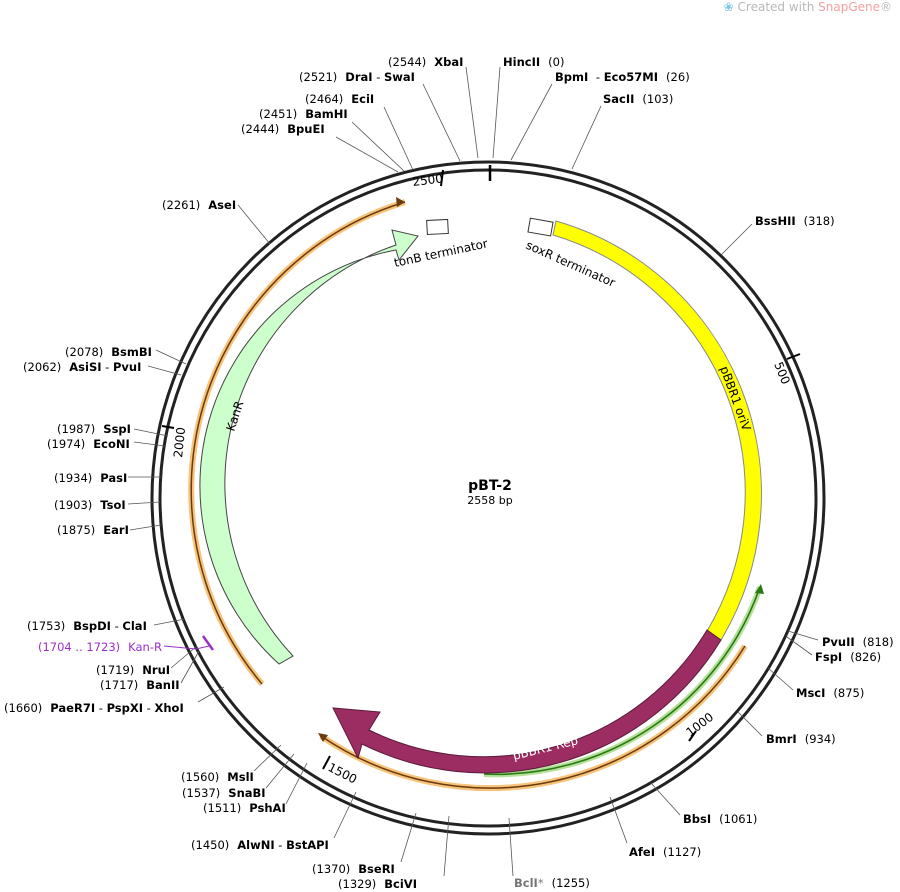 This screenshot has width=900, height=892. I want to click on site-pos-bpuei: 2444, so click(260, 129).